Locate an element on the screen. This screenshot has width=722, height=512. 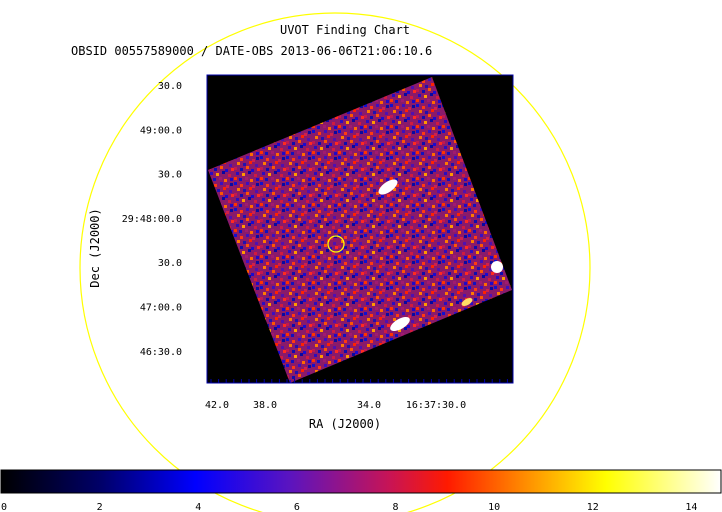
colorbar is located at coordinates (361, 481).